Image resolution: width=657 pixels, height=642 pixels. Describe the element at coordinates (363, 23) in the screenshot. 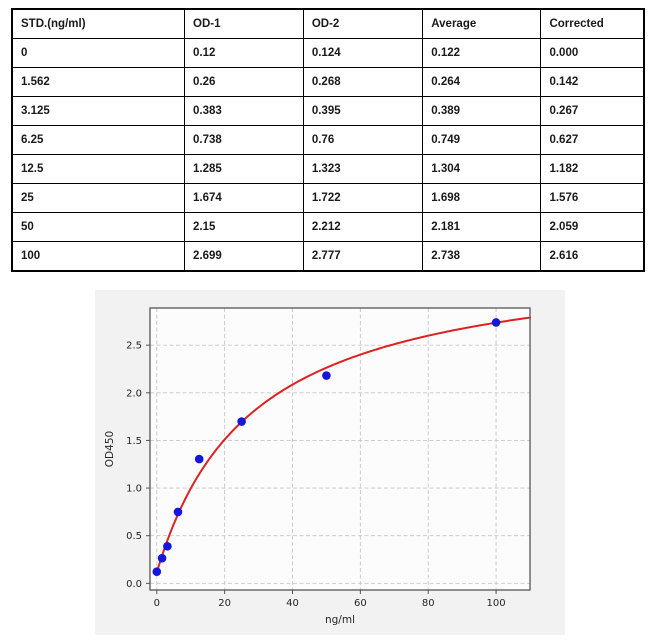

I see `column-header: OD-2` at that location.